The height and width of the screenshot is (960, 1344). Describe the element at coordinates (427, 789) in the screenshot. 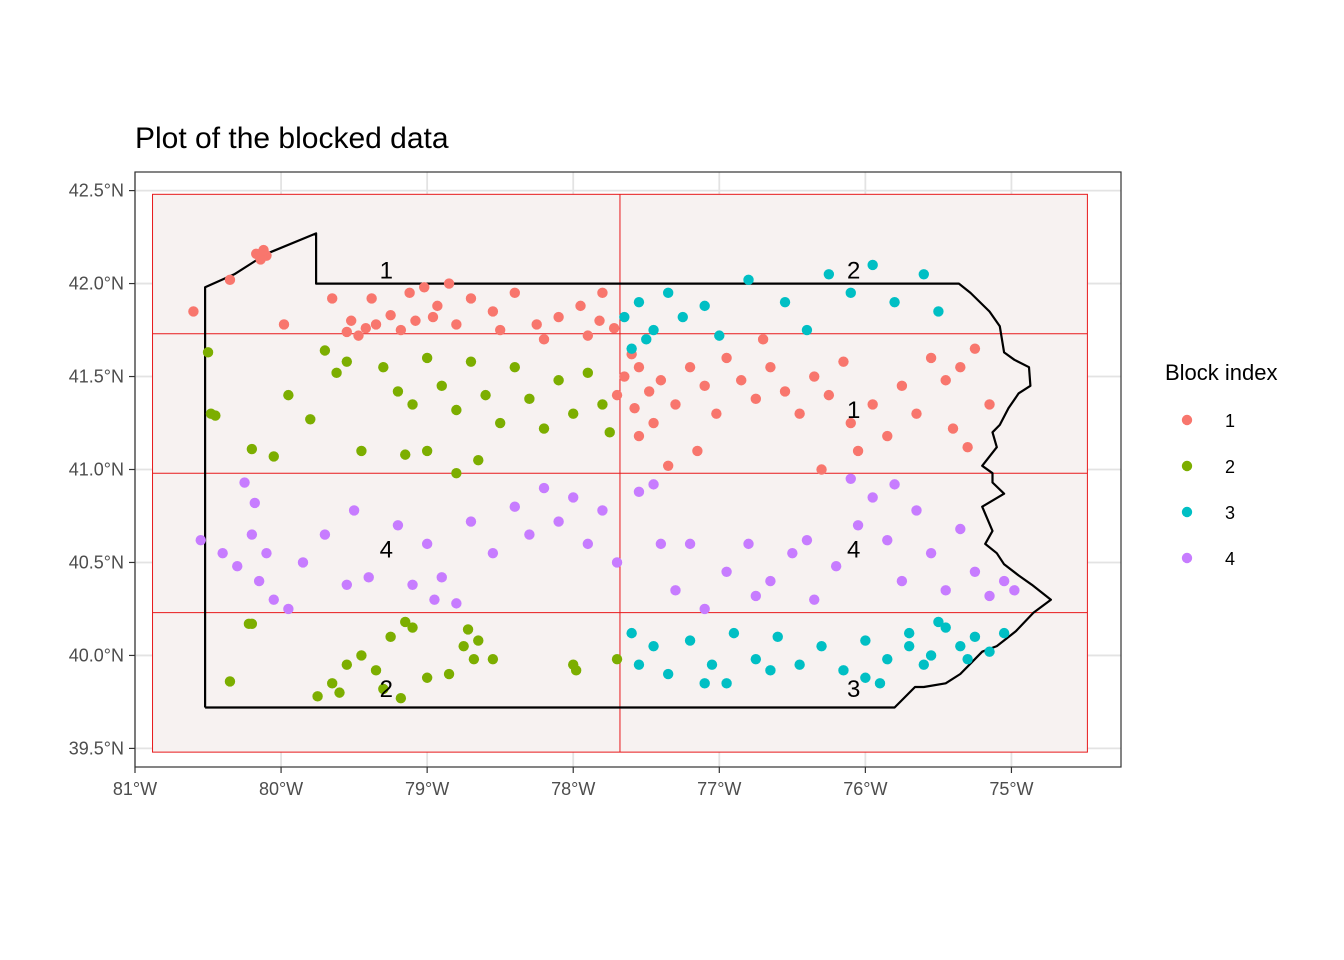

I see `x-tick-label-2: 79°W` at that location.